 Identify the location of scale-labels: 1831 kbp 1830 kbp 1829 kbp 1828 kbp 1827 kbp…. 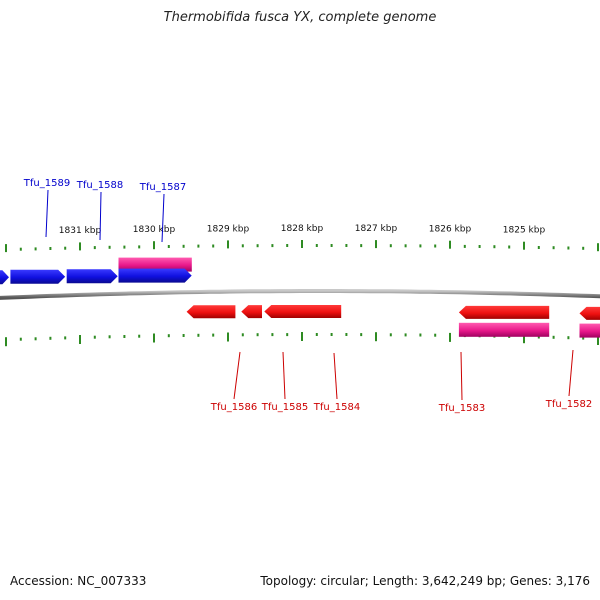
(302, 230).